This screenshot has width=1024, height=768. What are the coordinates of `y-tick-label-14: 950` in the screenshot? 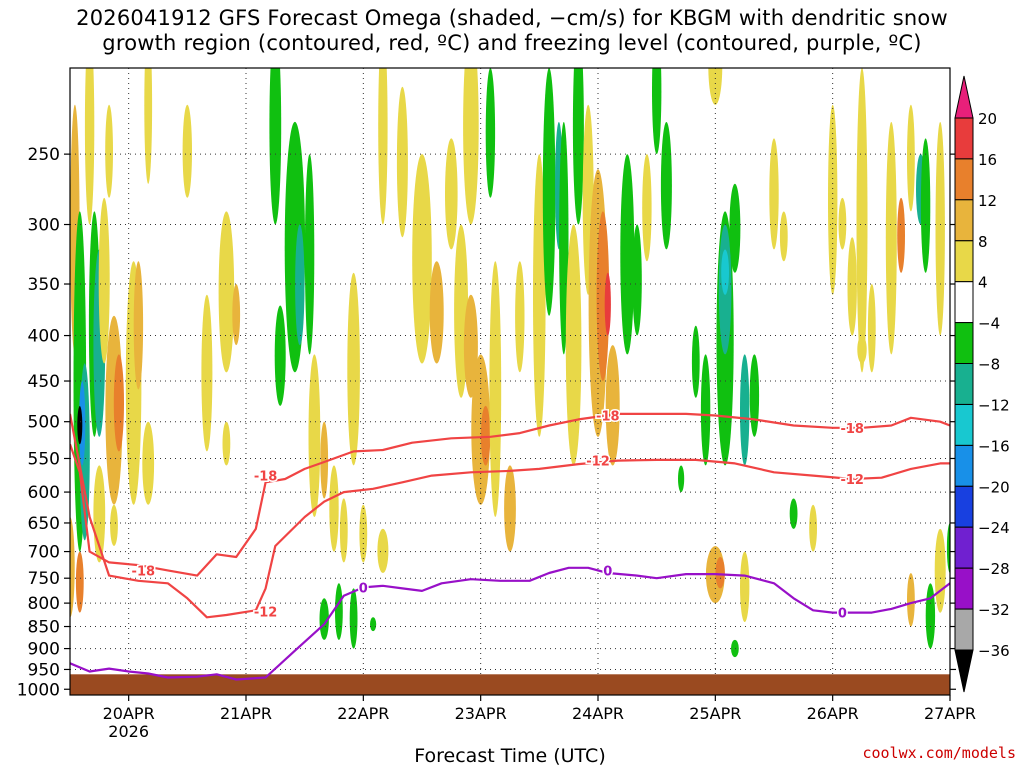 It's located at (44, 670).